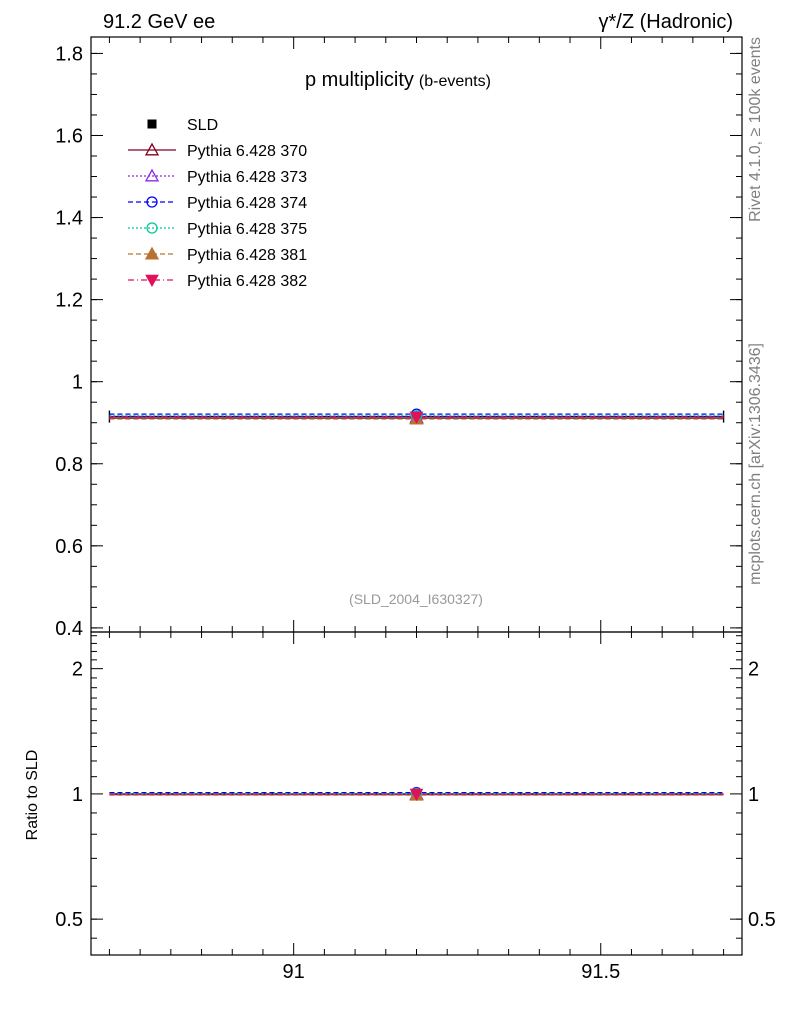  What do you see at coordinates (69, 547) in the screenshot?
I see `y-tick-label: 0.6` at bounding box center [69, 547].